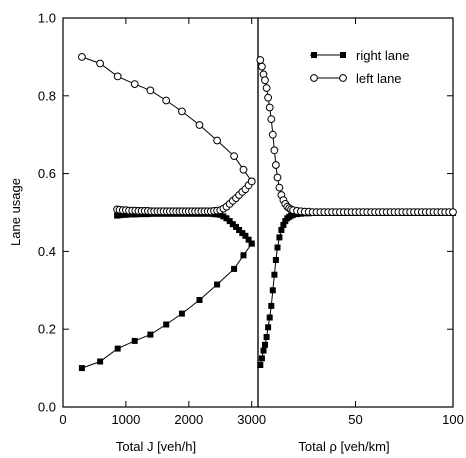 The height and width of the screenshot is (458, 466). What do you see at coordinates (47, 407) in the screenshot?
I see `y-tick-label: 0.0` at bounding box center [47, 407].